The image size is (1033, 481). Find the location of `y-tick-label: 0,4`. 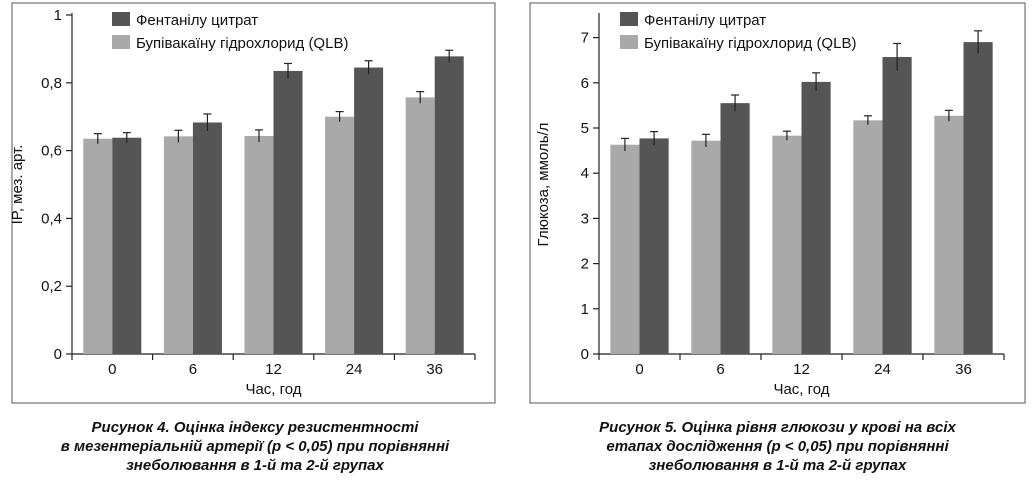

y-tick-label: 0,4 is located at coordinates (51, 218).